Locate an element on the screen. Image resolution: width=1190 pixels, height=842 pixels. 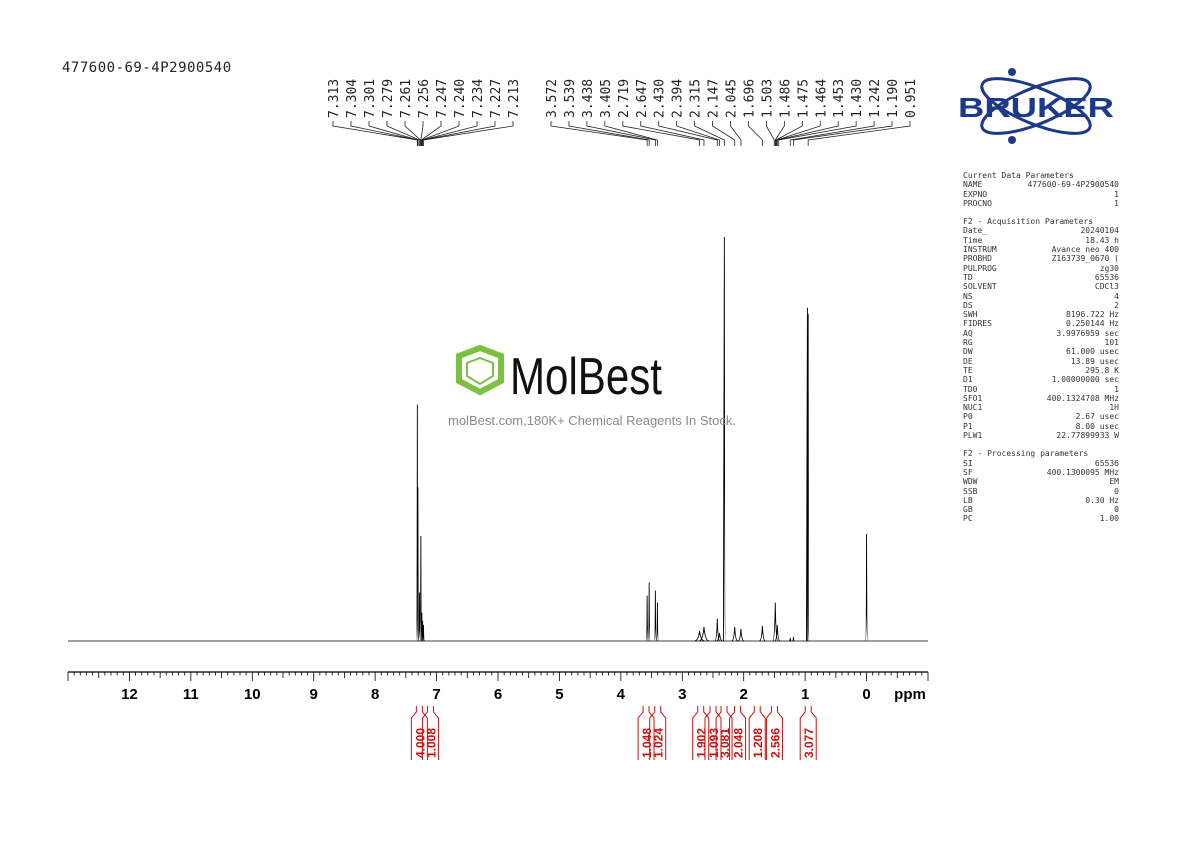
parameter-key: PULPROG is located at coordinates (980, 268).